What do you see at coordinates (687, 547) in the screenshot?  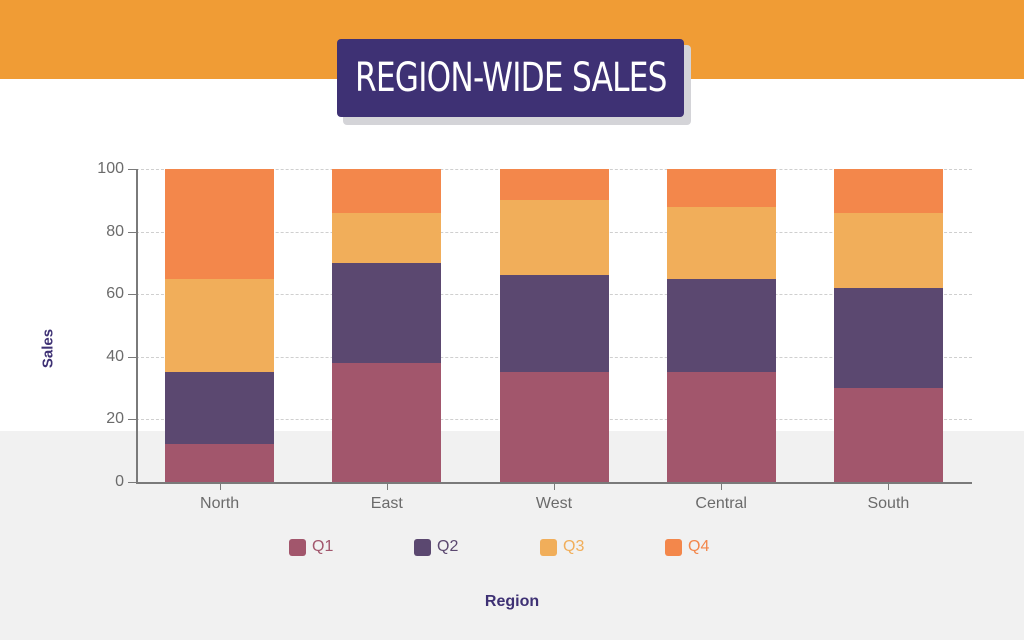 I see `legend-item-q4: Q4` at bounding box center [687, 547].